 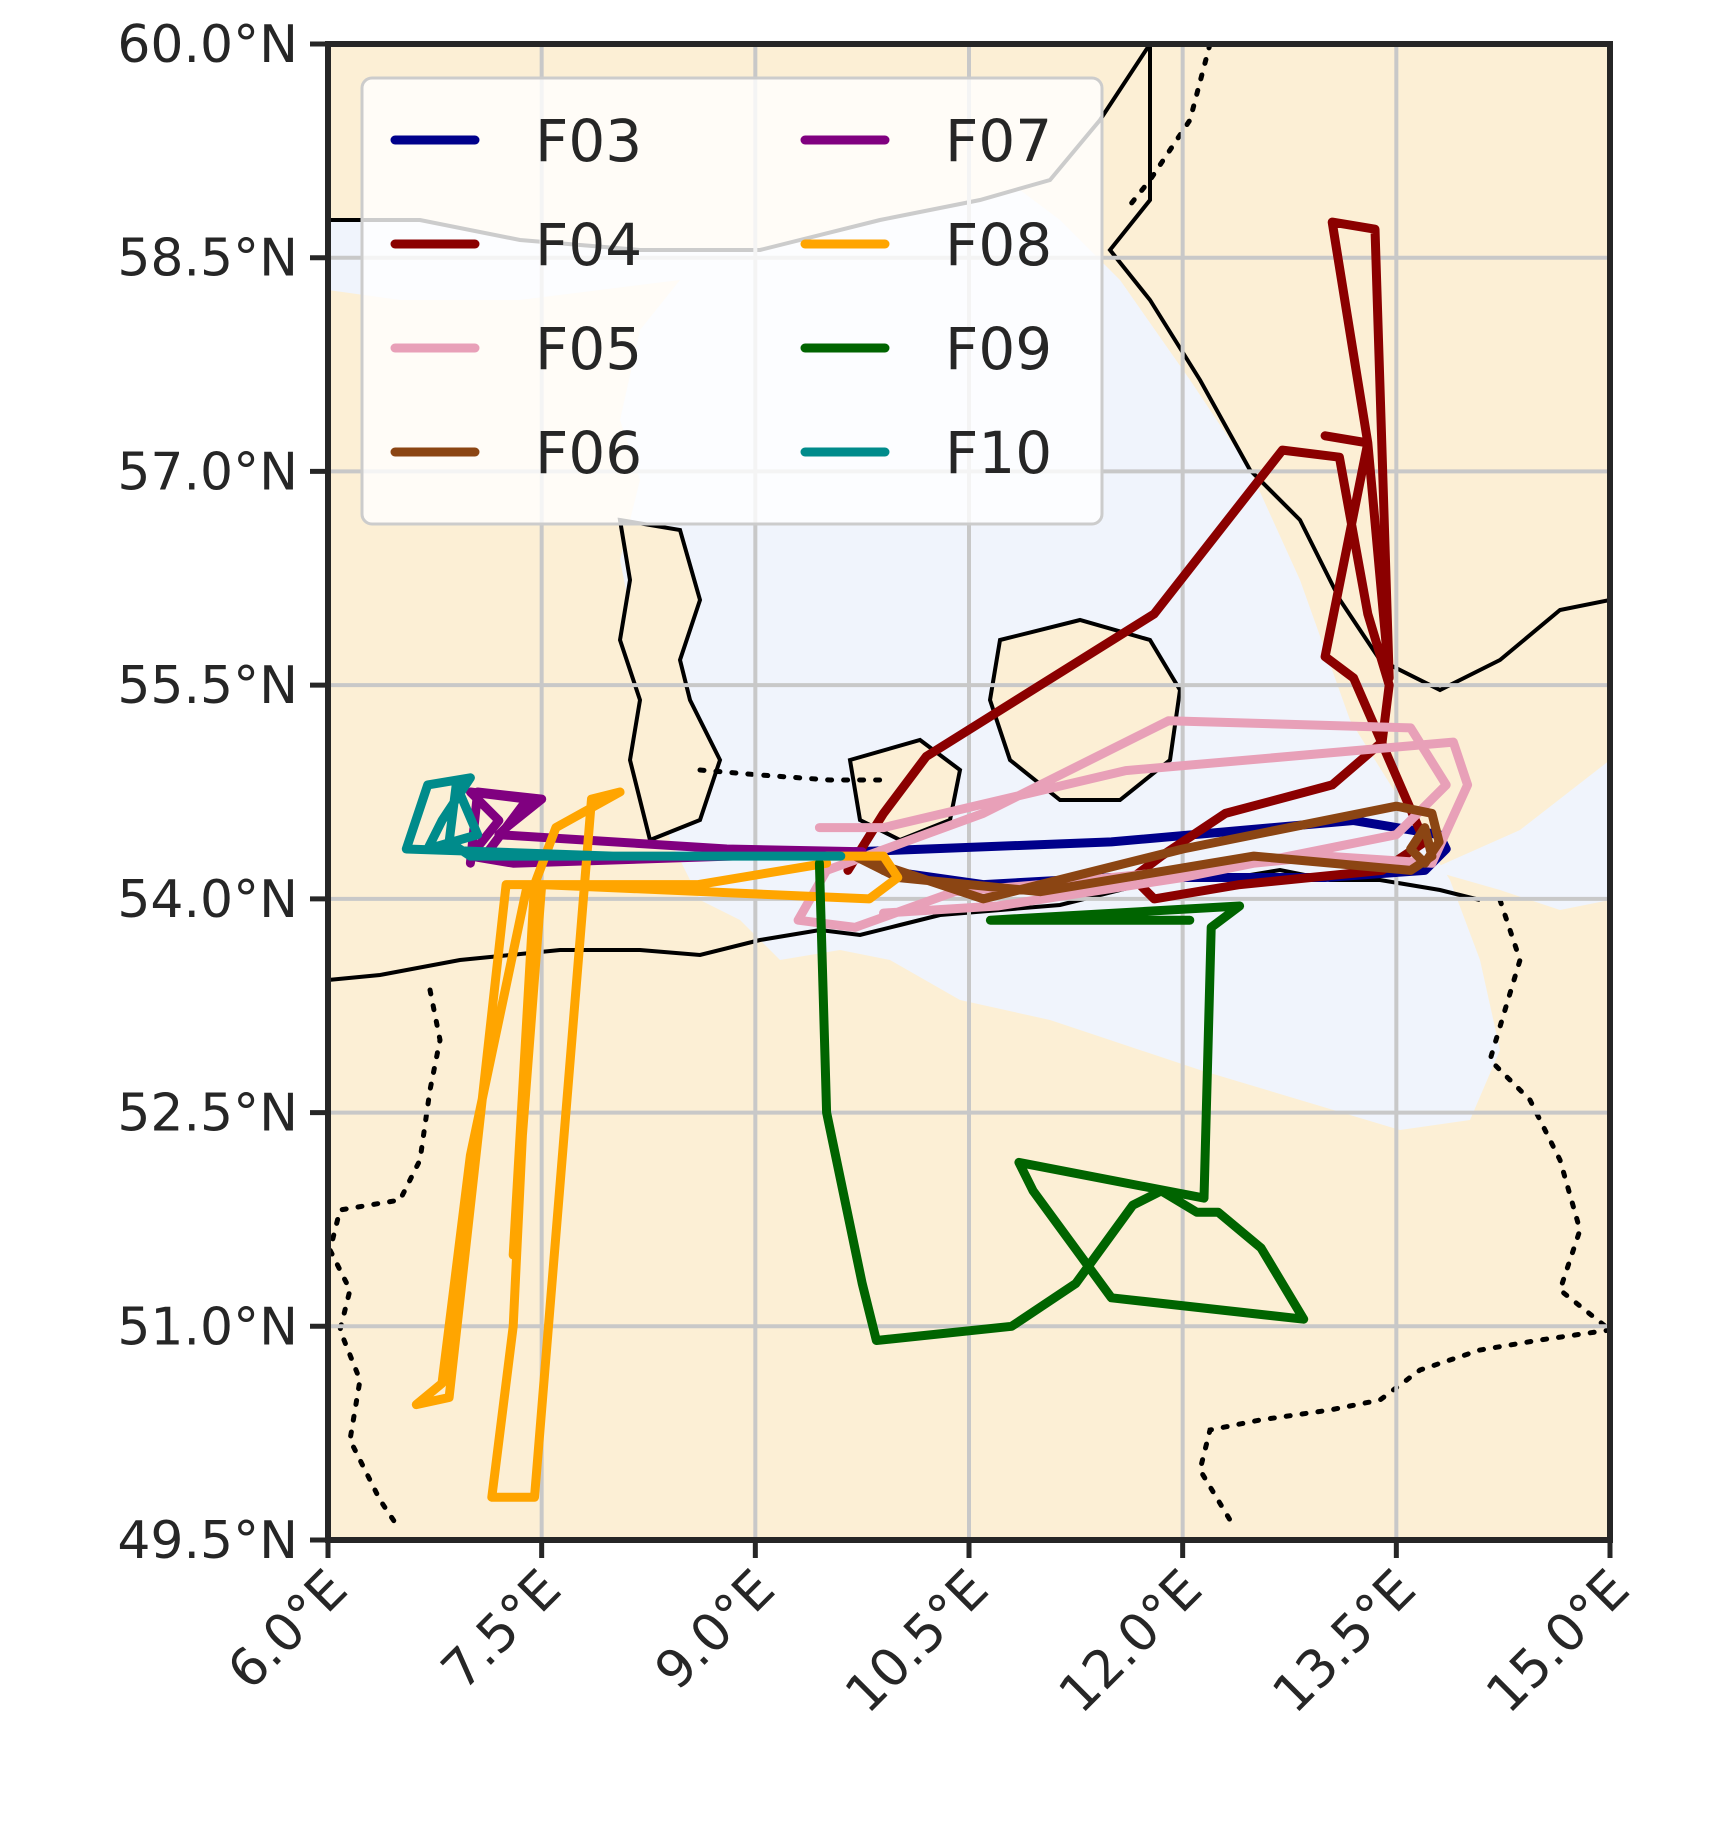 I want to click on flight-track-f09, so click(x=1061, y=1101).